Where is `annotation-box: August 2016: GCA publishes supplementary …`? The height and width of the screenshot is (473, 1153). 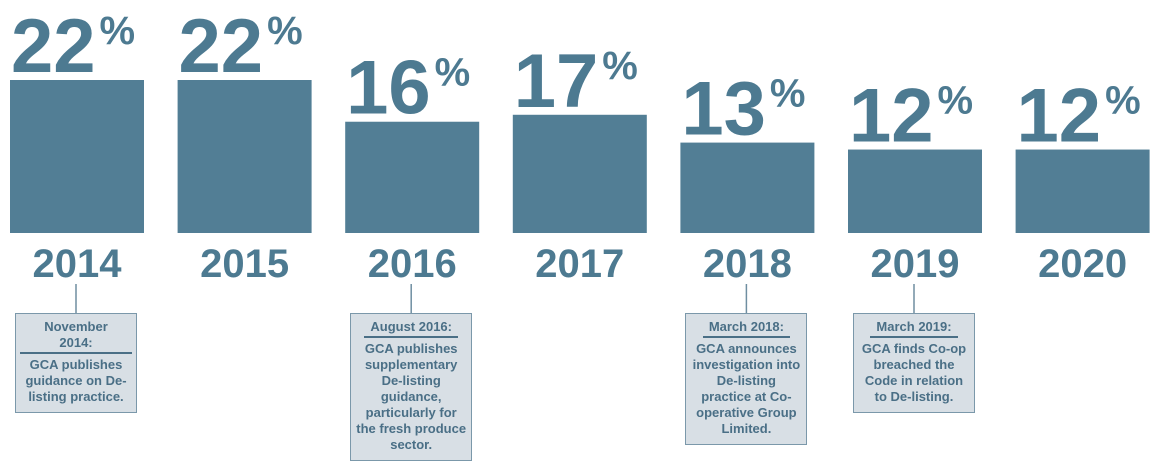
annotation-box: August 2016: GCA publishes supplementary … is located at coordinates (411, 387).